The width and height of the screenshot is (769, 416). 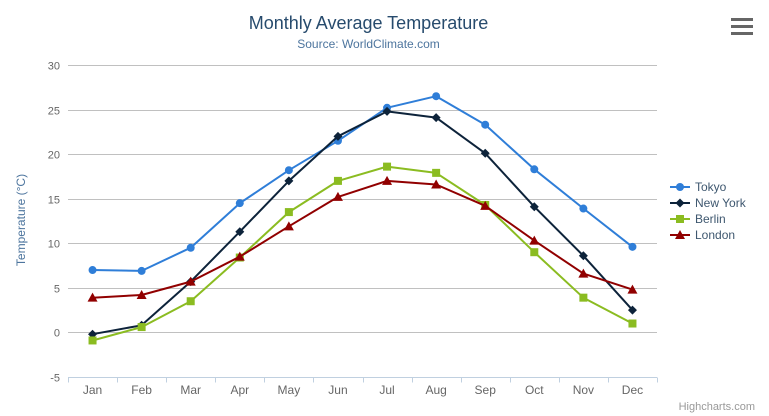 What do you see at coordinates (55, 379) in the screenshot?
I see `y-axis-tick-label: -5` at bounding box center [55, 379].